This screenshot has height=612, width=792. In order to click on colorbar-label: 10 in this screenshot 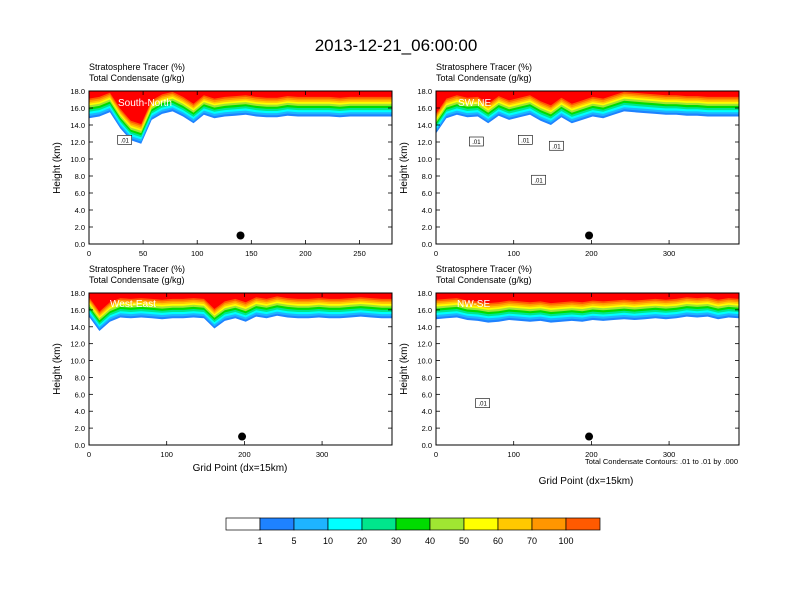, I will do `click(328, 541)`.